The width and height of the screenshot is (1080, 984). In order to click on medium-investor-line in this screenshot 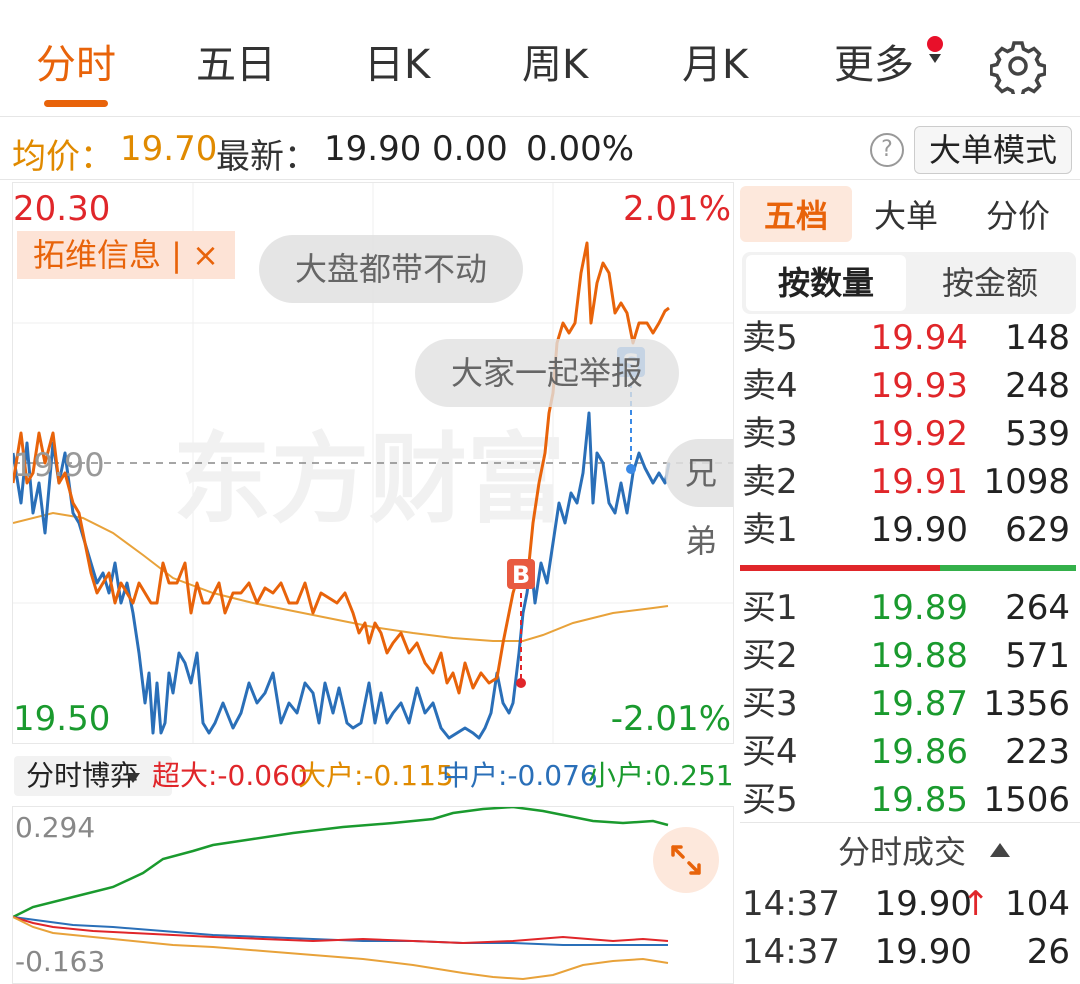, I will do `click(340, 931)`.